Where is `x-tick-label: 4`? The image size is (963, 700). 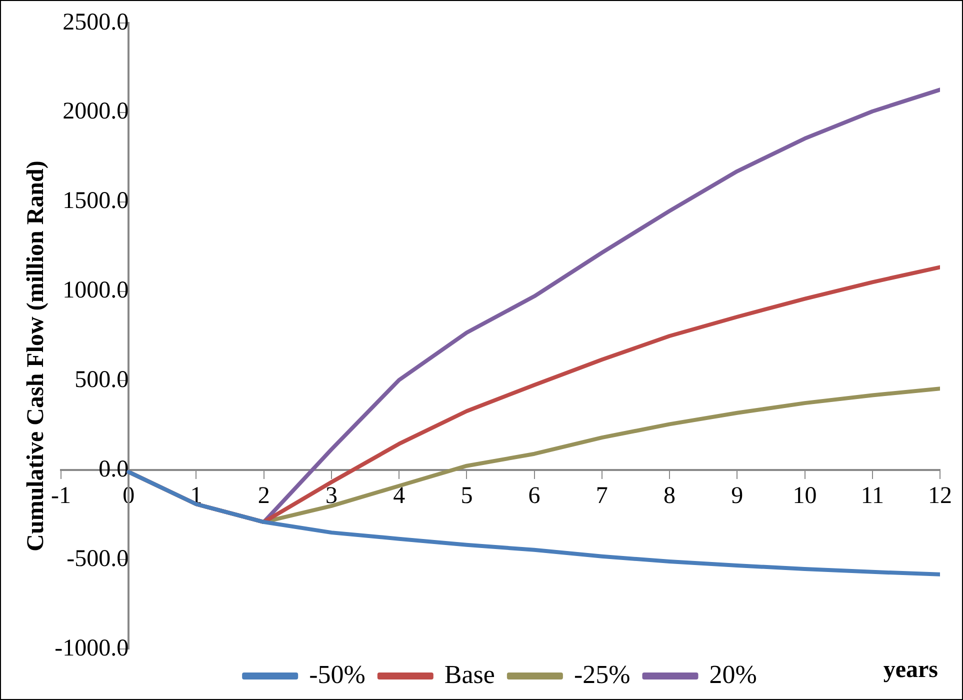
x-tick-label: 4 is located at coordinates (399, 495).